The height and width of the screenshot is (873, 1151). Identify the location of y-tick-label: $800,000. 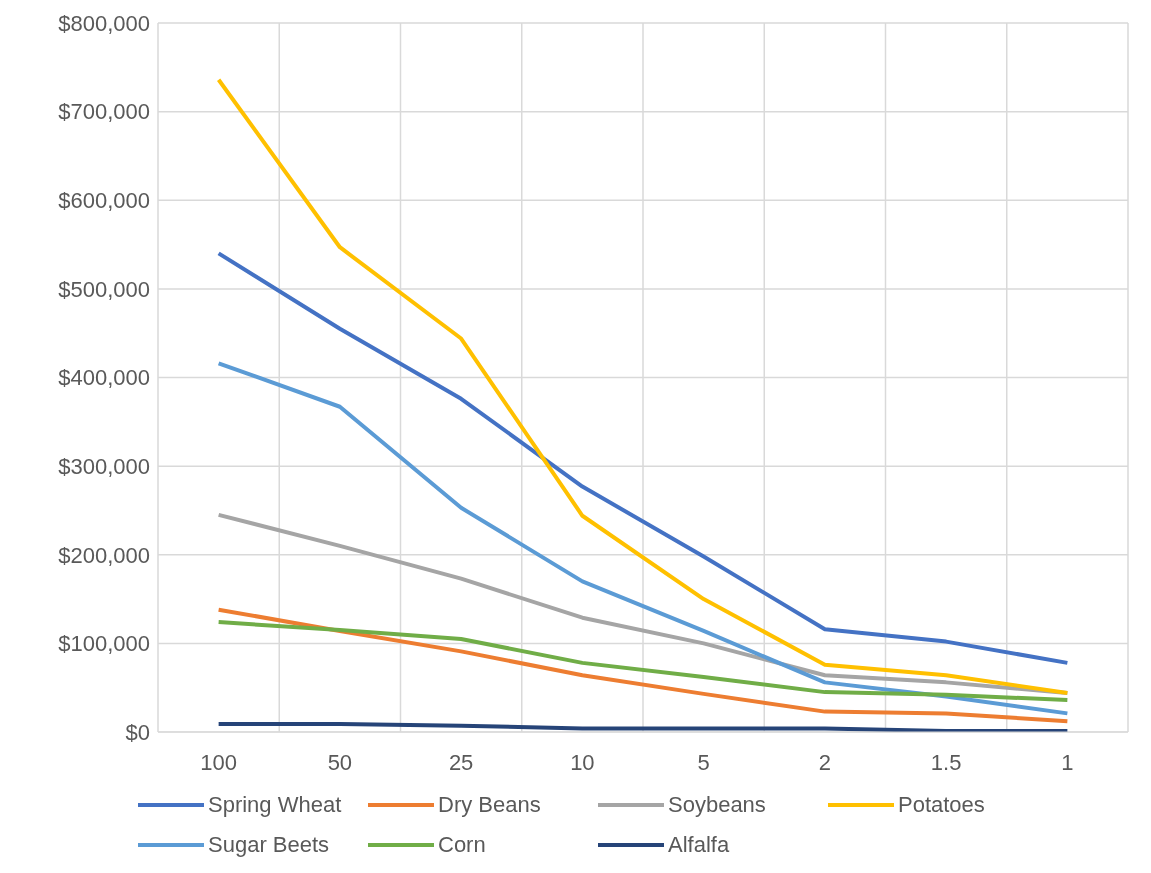
(104, 23).